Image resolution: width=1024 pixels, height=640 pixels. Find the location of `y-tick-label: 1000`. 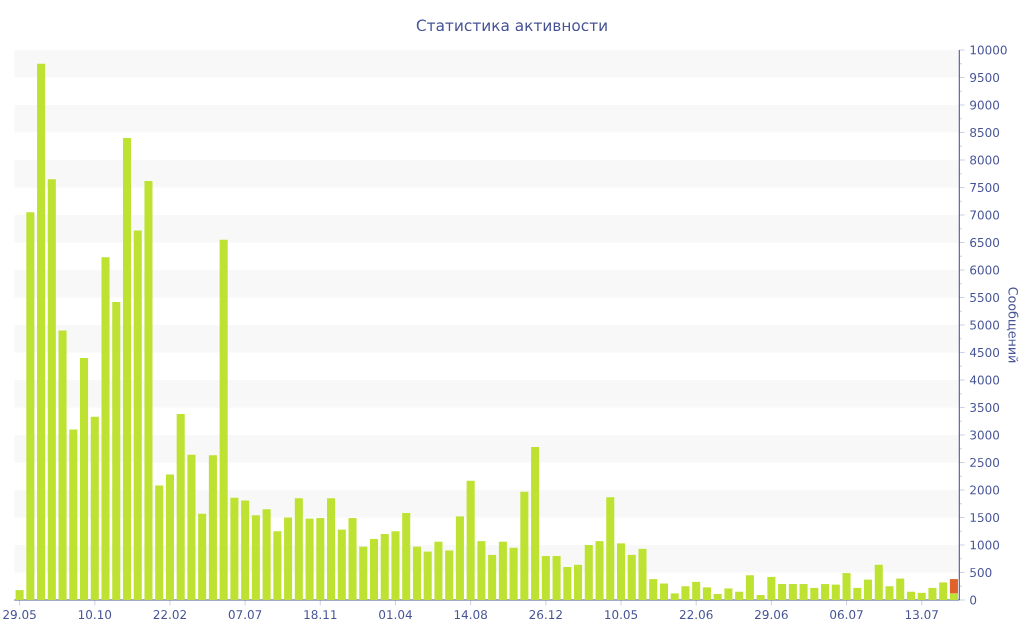

y-tick-label: 1000 is located at coordinates (985, 545).